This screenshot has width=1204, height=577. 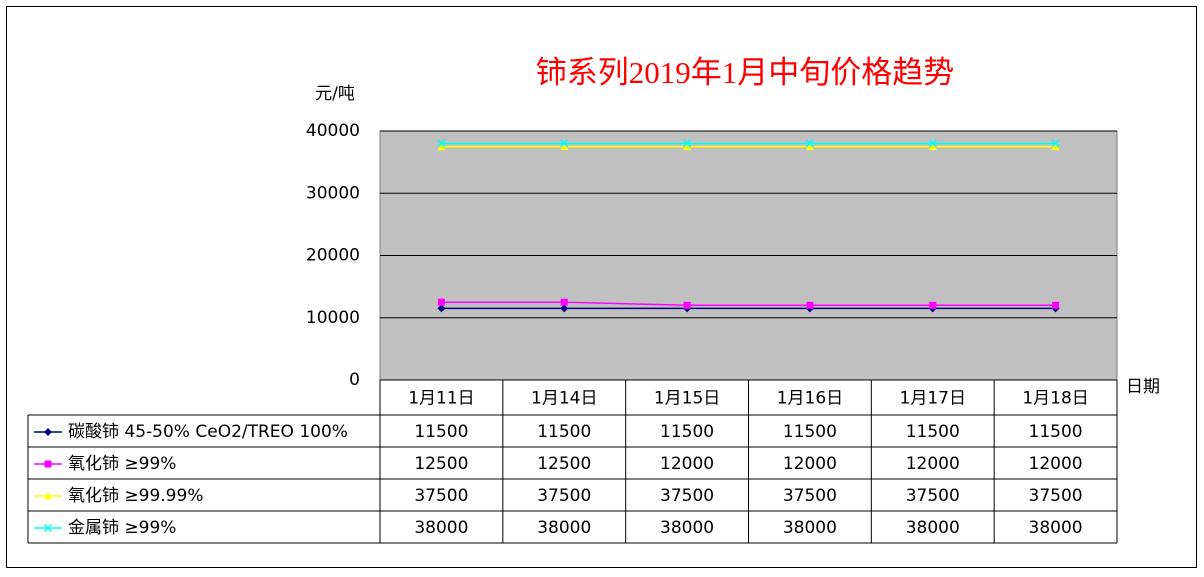 I want to click on series-line, so click(x=748, y=304).